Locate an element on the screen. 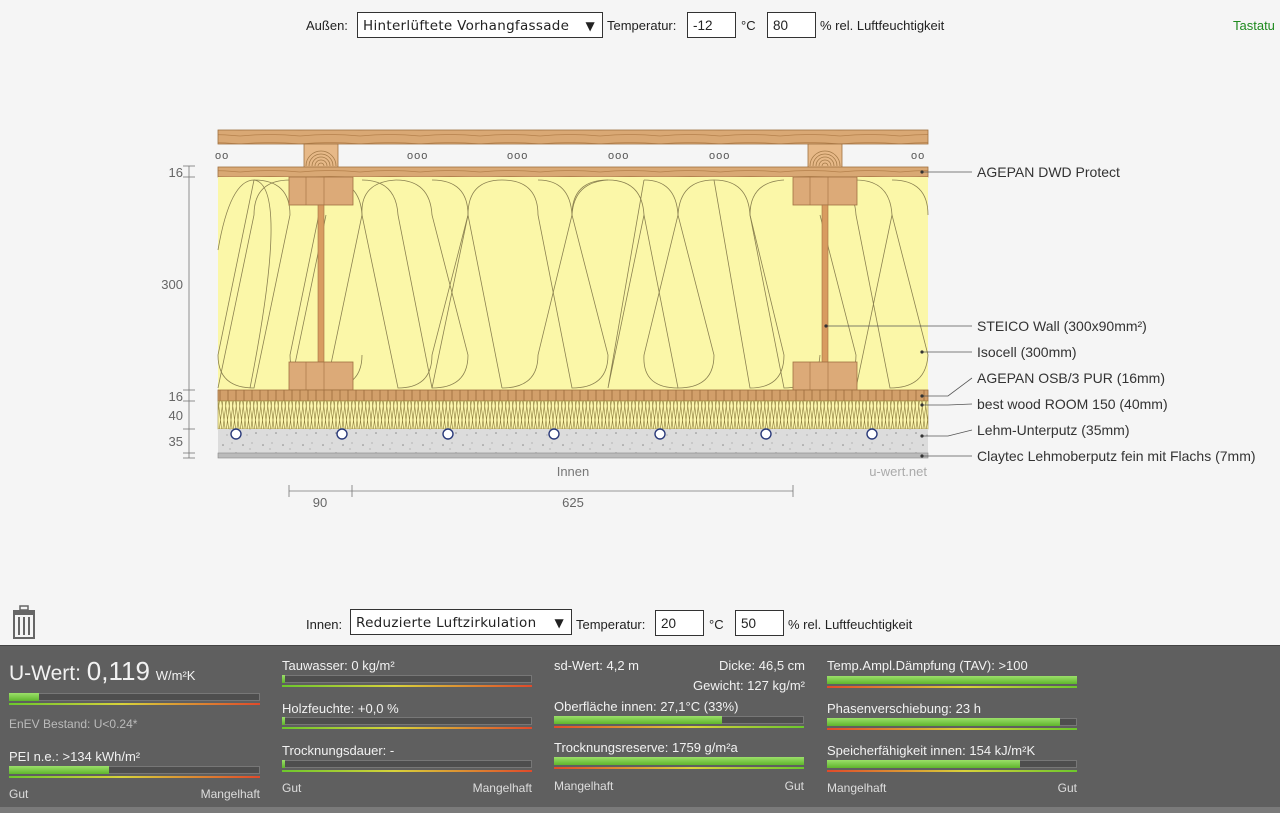 Image resolution: width=1280 pixels, height=813 pixels. clay-plaster-layer is located at coordinates (573, 441).